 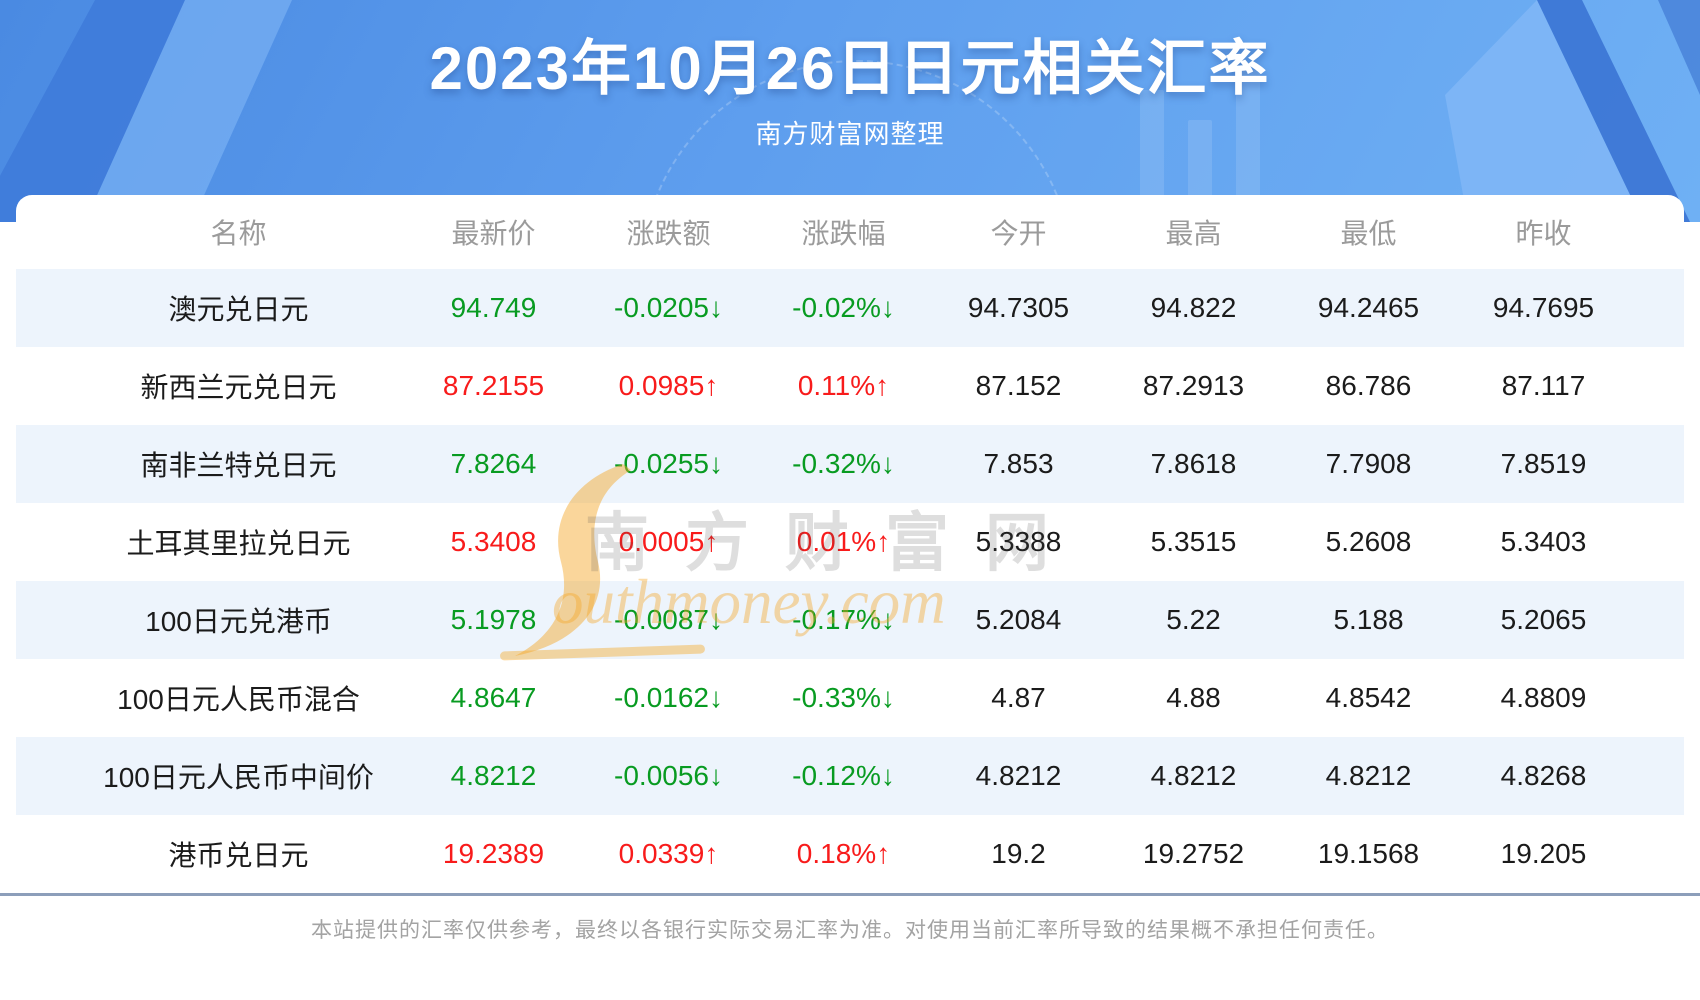 I want to click on column-header-5: 今开, so click(x=1018, y=233).